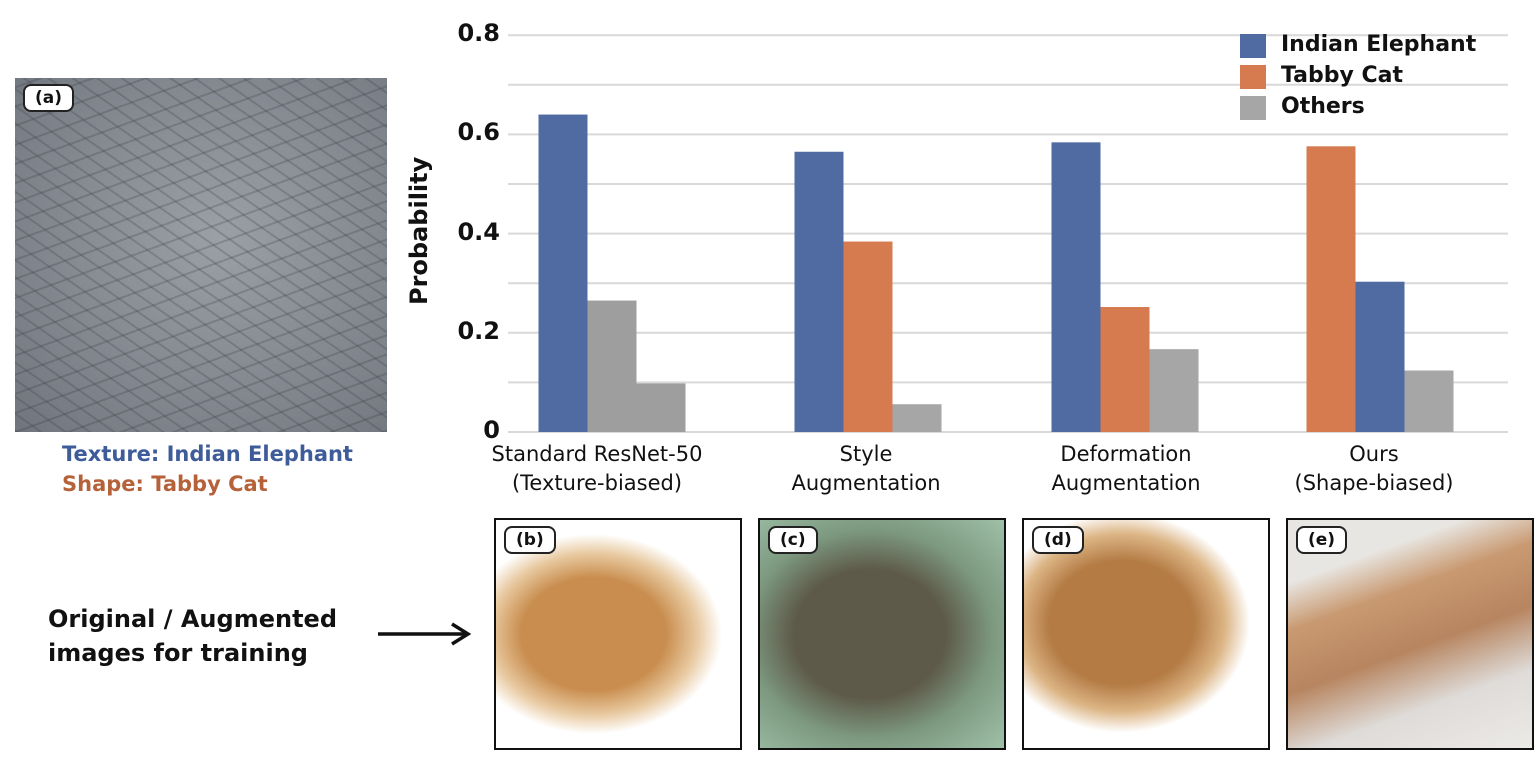  What do you see at coordinates (1146, 634) in the screenshot?
I see `deformation-augmented-image: (d)` at bounding box center [1146, 634].